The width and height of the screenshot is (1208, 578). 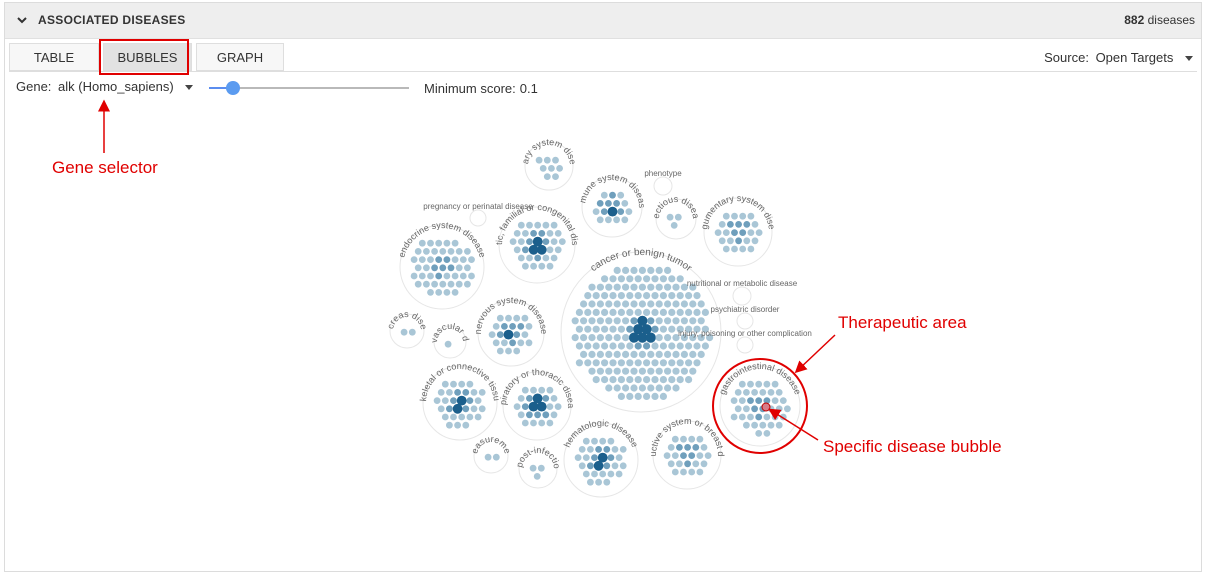 I want to click on therapeutic-area-bubble: endocrine system disease, so click(x=442, y=265).